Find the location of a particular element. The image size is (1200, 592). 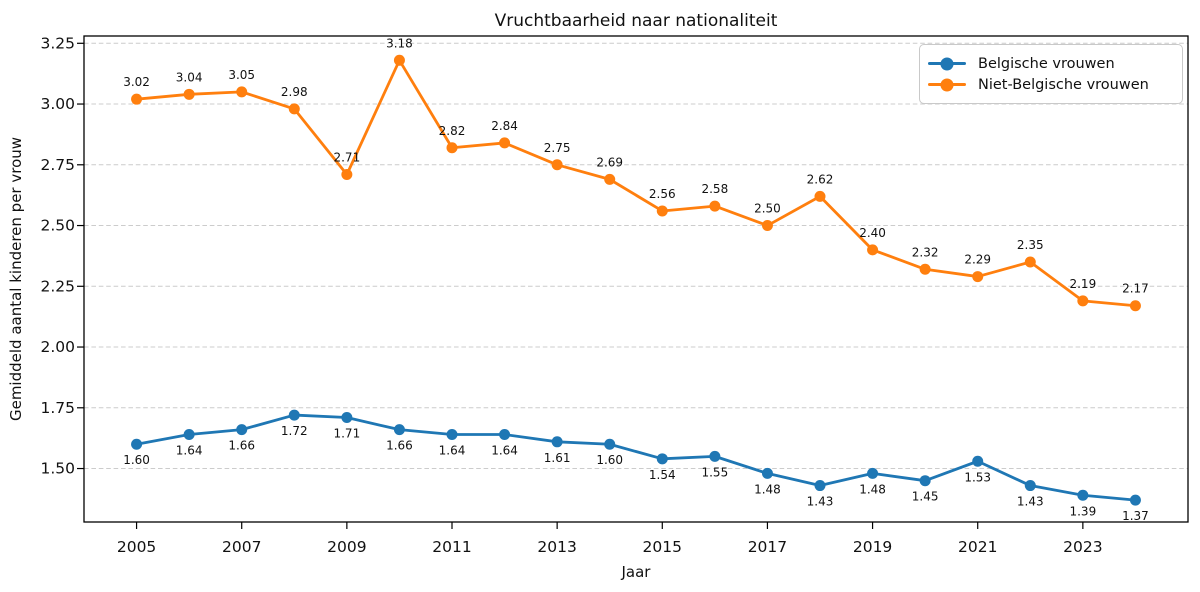

data-point-label-niet-belgische-vrouwen: 2.32 is located at coordinates (925, 252).